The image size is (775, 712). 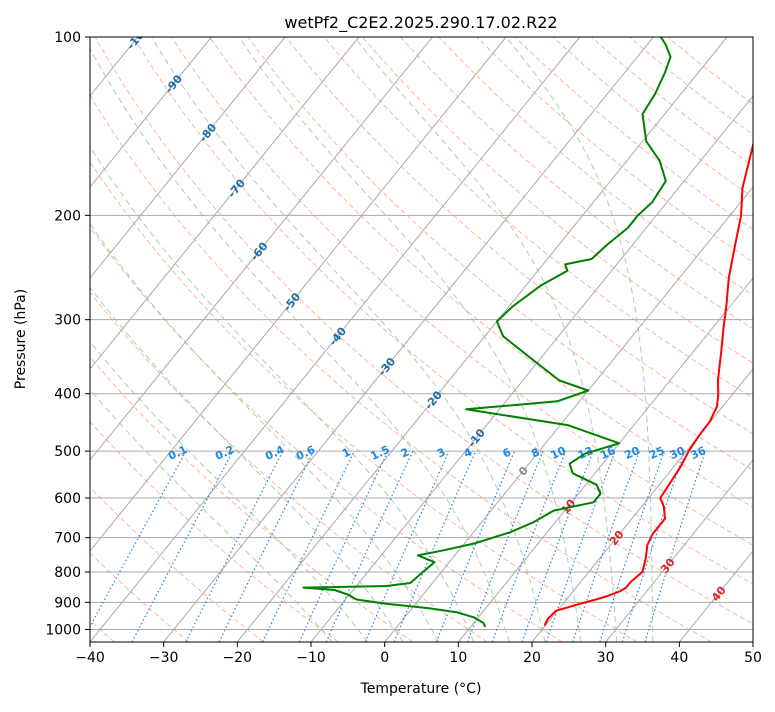 What do you see at coordinates (67, 573) in the screenshot?
I see `y-tick-label: 800` at bounding box center [67, 573].